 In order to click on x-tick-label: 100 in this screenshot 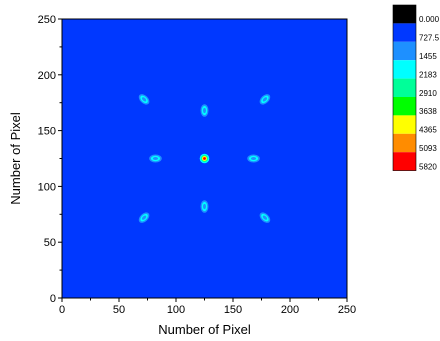, I will do `click(176, 310)`.